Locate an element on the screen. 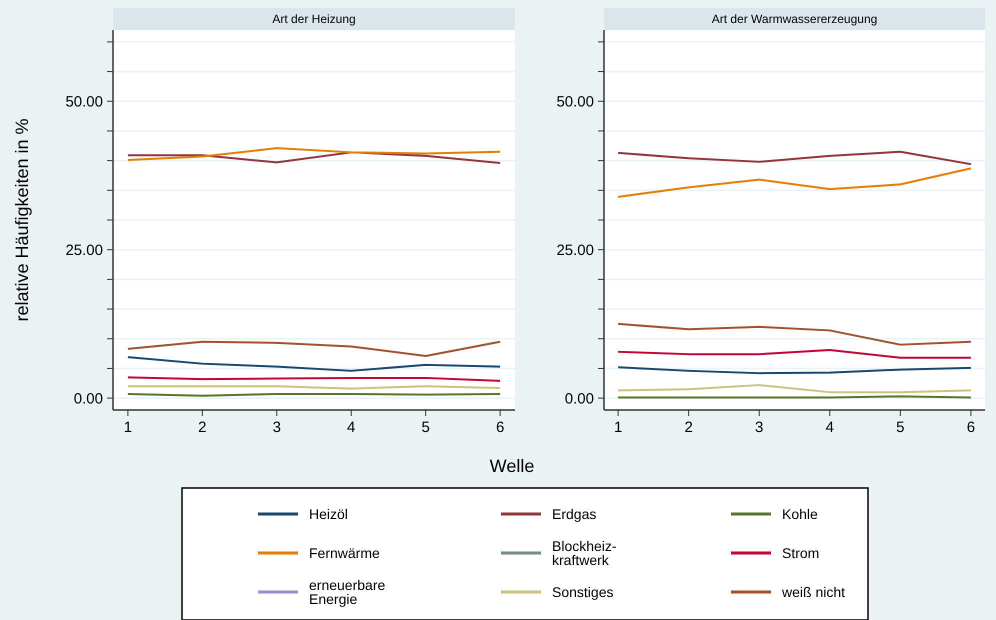  x-axis-title: Welle is located at coordinates (512, 466).